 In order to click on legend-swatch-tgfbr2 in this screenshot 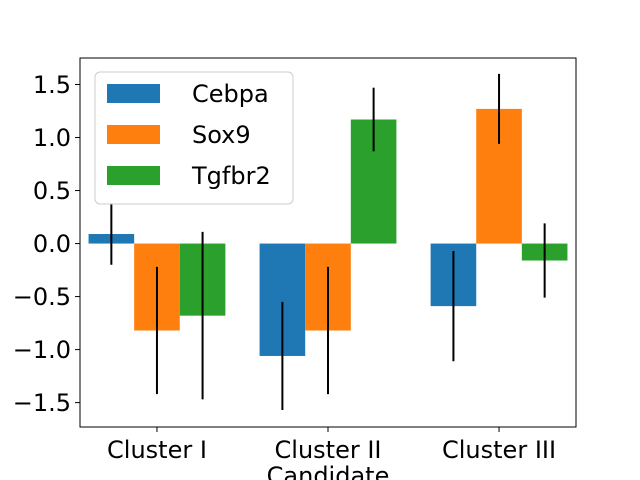, I will do `click(133, 175)`.